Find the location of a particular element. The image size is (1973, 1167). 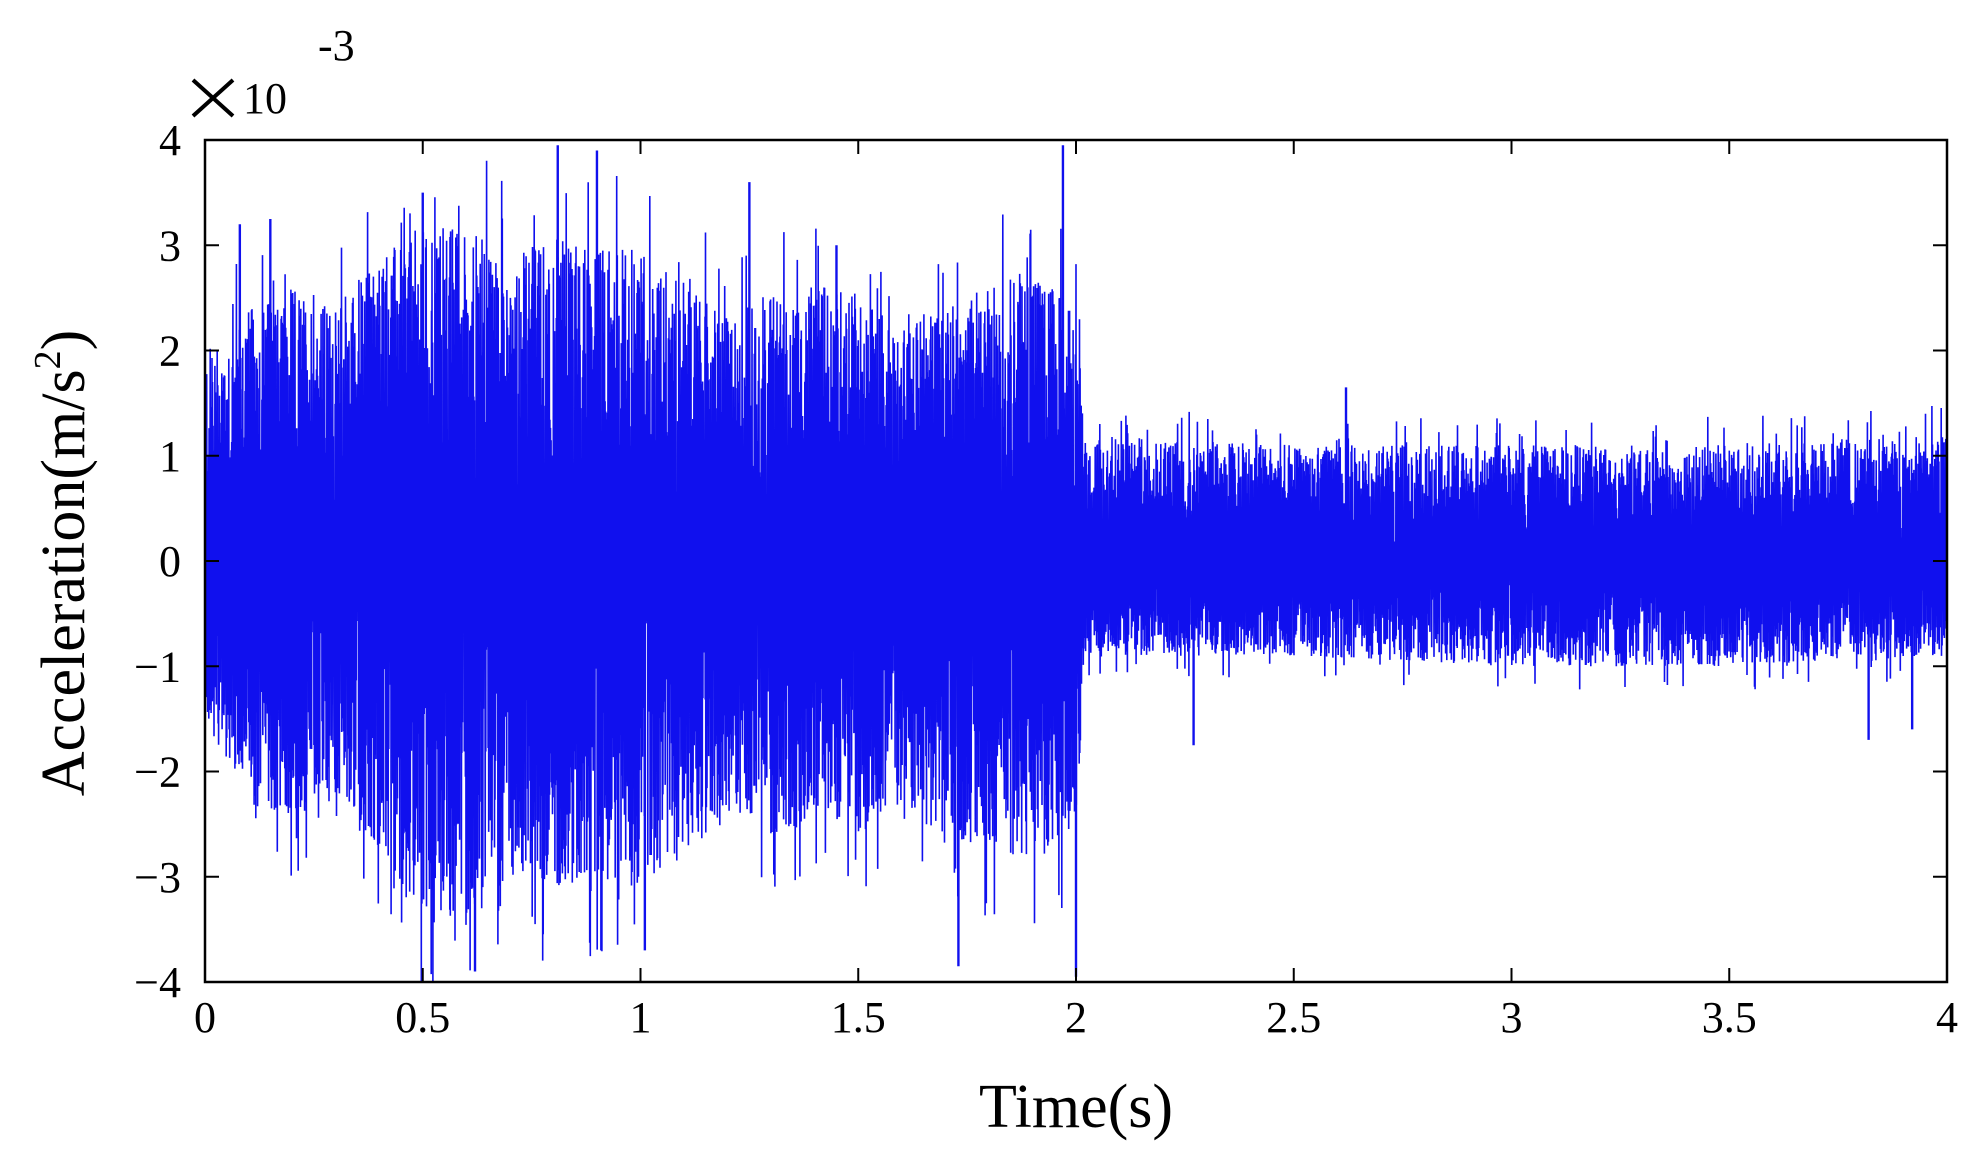

y-tick-label: −1 is located at coordinates (157, 666).